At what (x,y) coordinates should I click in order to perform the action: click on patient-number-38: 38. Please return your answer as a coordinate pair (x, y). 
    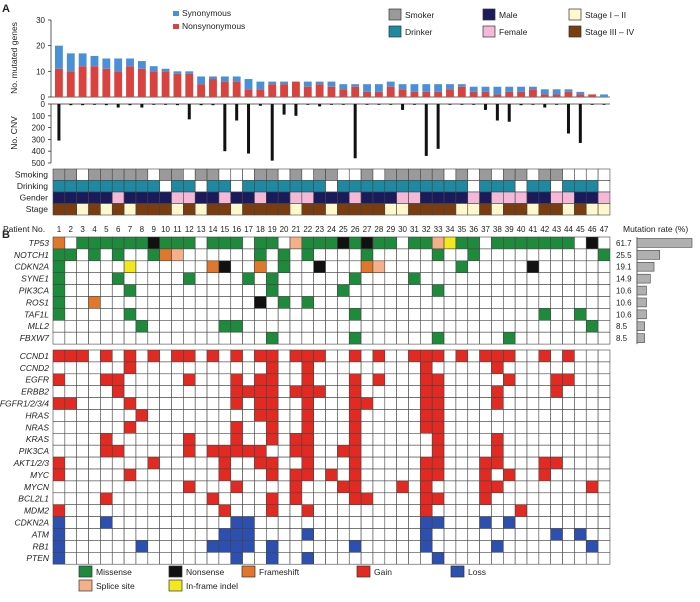
    Looking at the image, I should click on (497, 229).